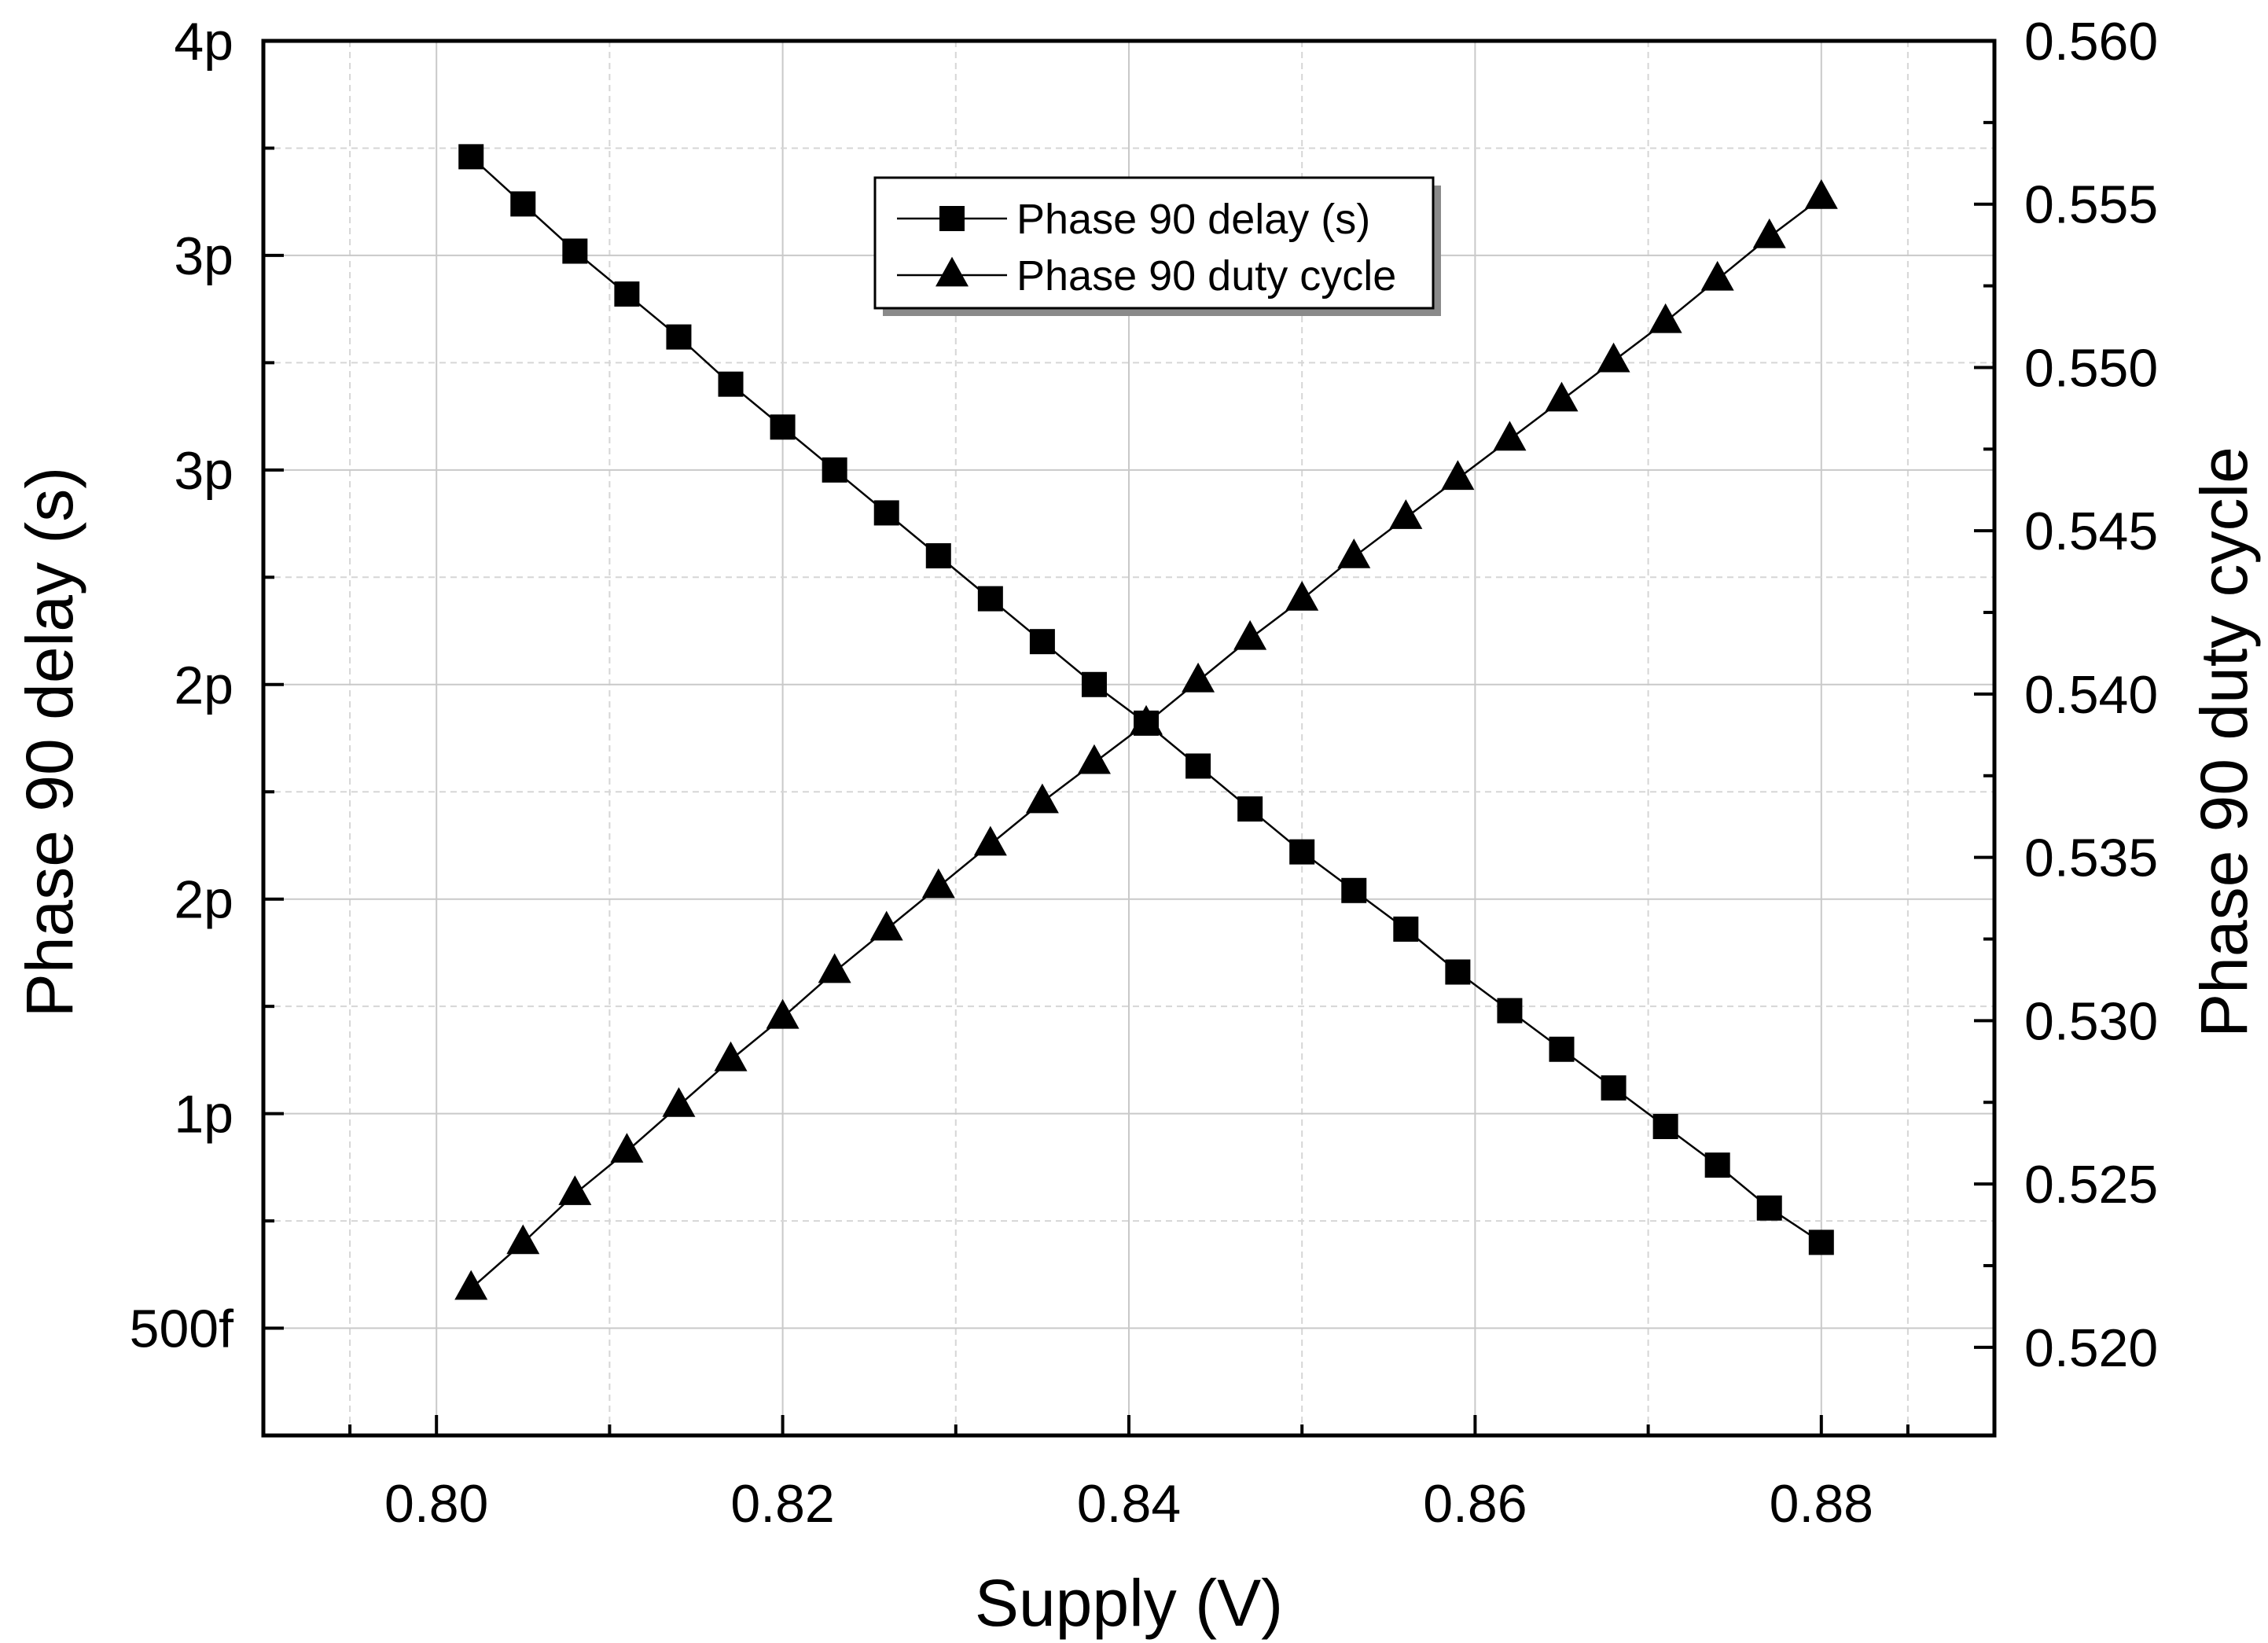 The height and width of the screenshot is (1643, 2268). Describe the element at coordinates (2091, 205) in the screenshot. I see `y2-tick-label: 0.555` at that location.